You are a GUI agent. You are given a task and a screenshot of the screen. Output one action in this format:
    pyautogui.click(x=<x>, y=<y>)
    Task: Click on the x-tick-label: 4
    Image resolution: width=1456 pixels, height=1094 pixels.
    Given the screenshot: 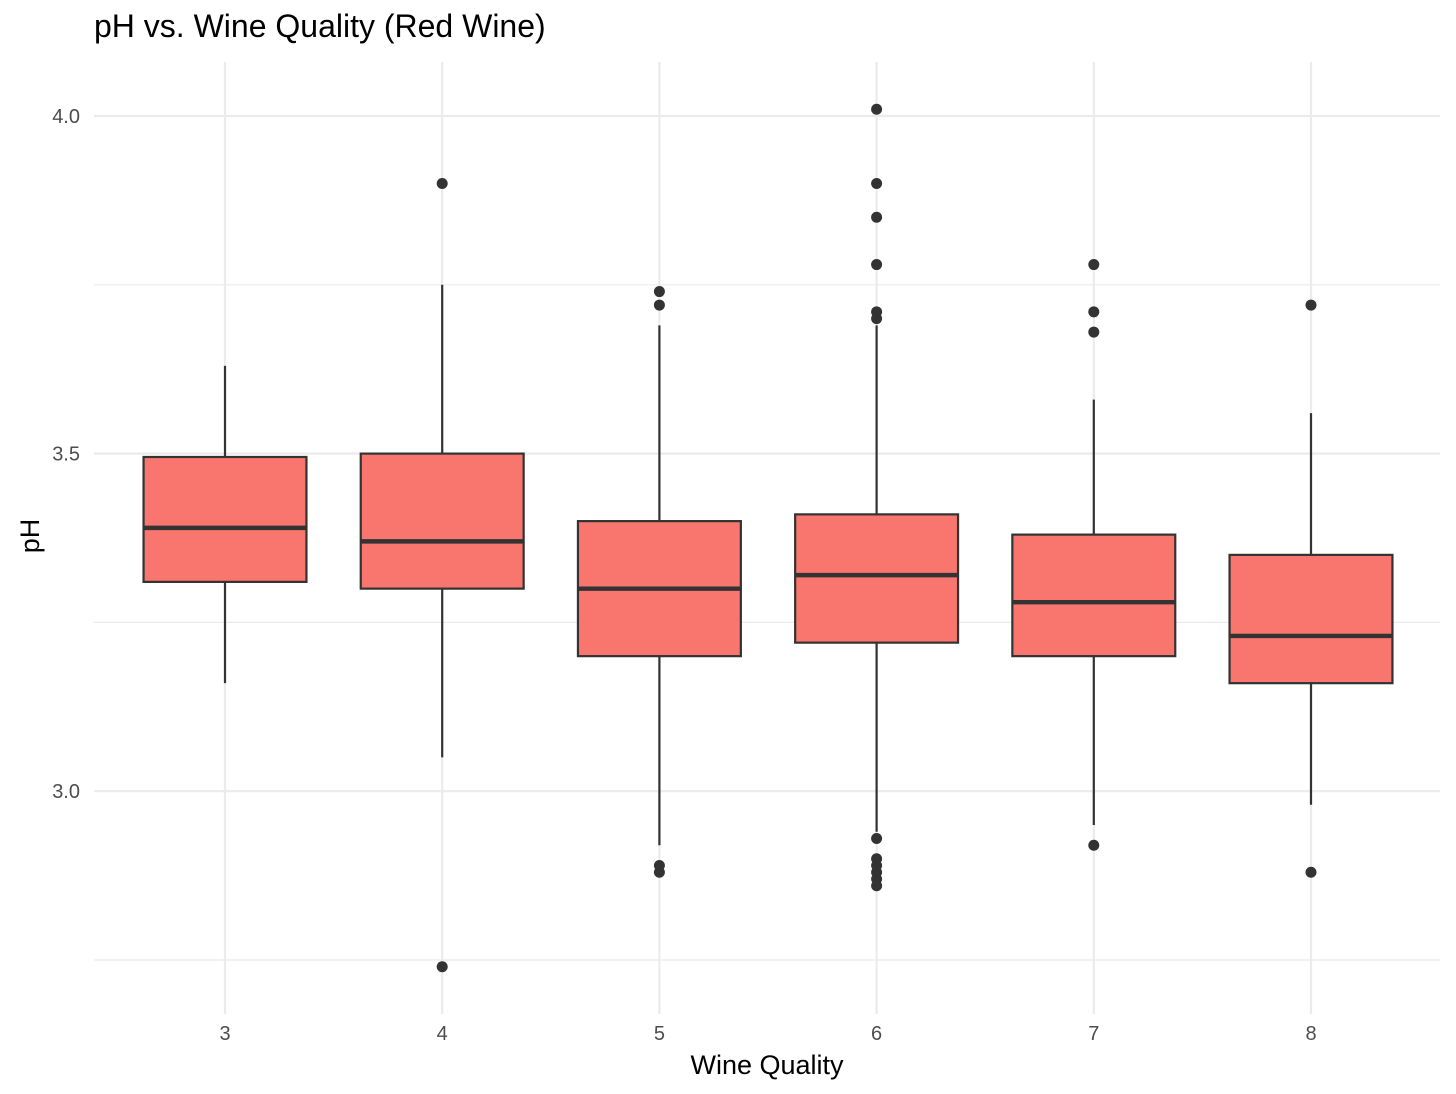 What is the action you would take?
    pyautogui.click(x=442, y=1034)
    